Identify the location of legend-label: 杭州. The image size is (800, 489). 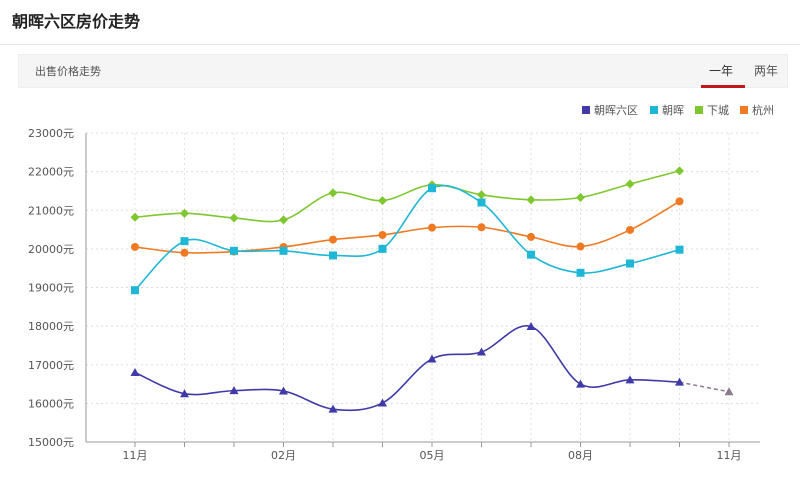
(763, 110).